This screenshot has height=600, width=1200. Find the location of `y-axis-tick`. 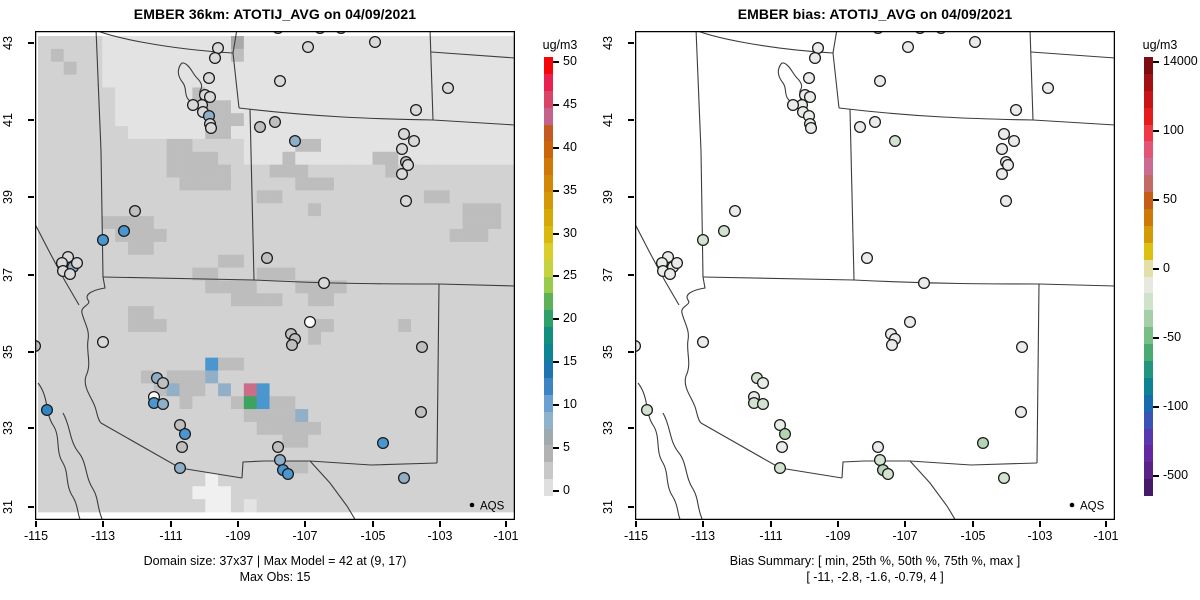

y-axis-tick is located at coordinates (631, 507).